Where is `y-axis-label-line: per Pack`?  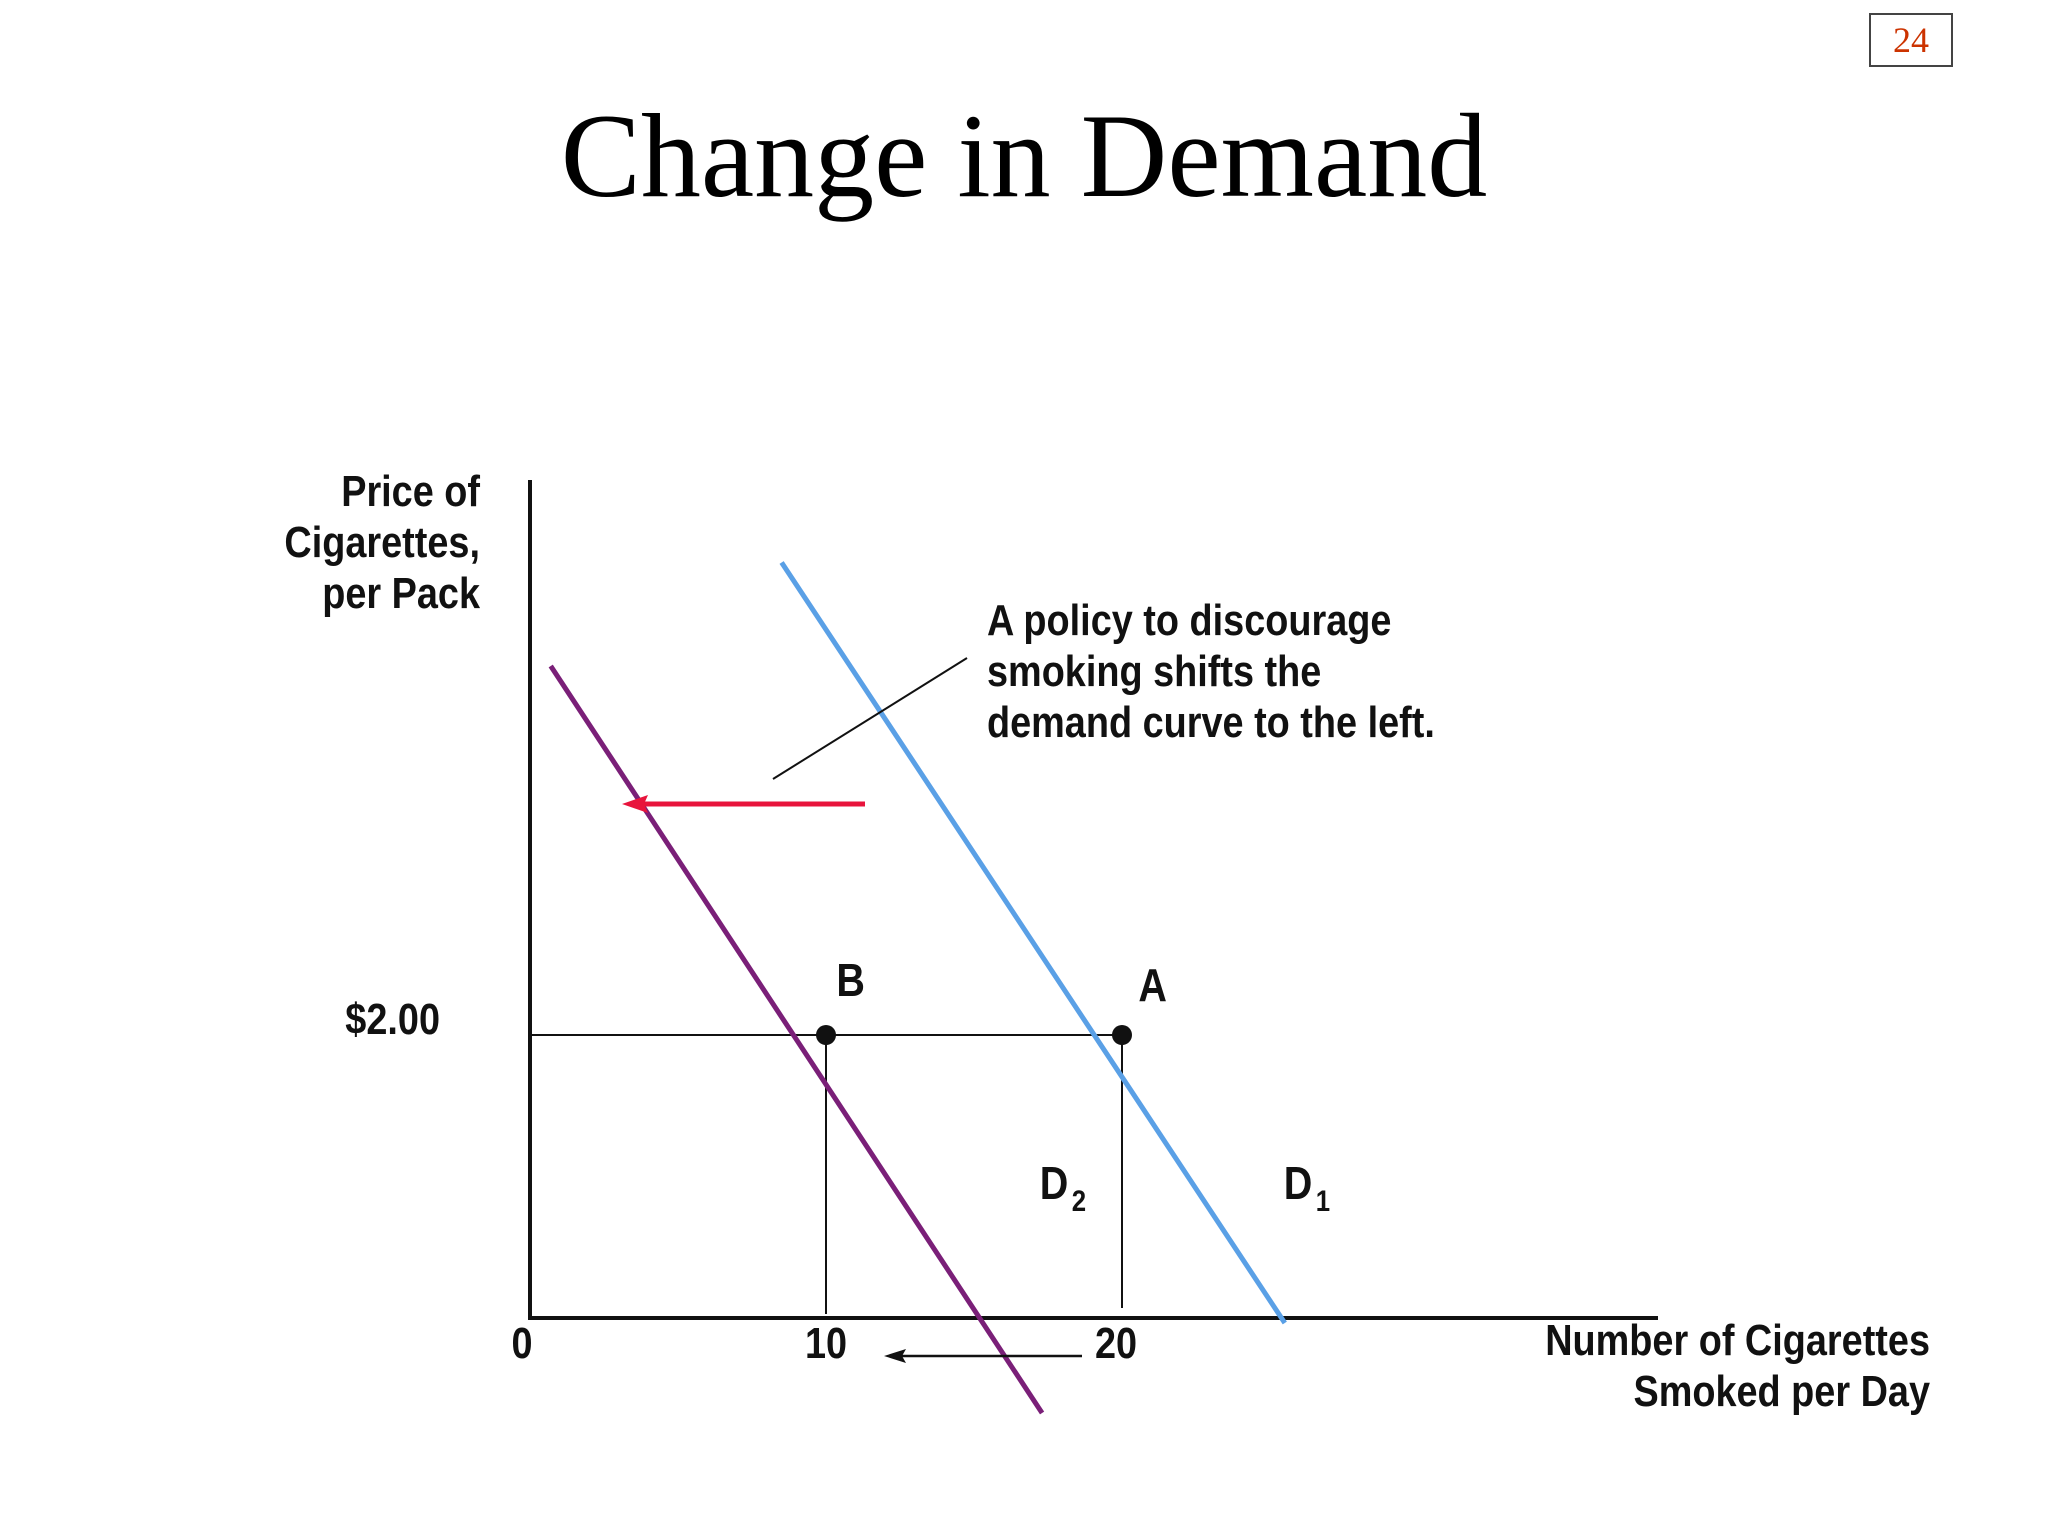
y-axis-label-line: per Pack is located at coordinates (401, 593).